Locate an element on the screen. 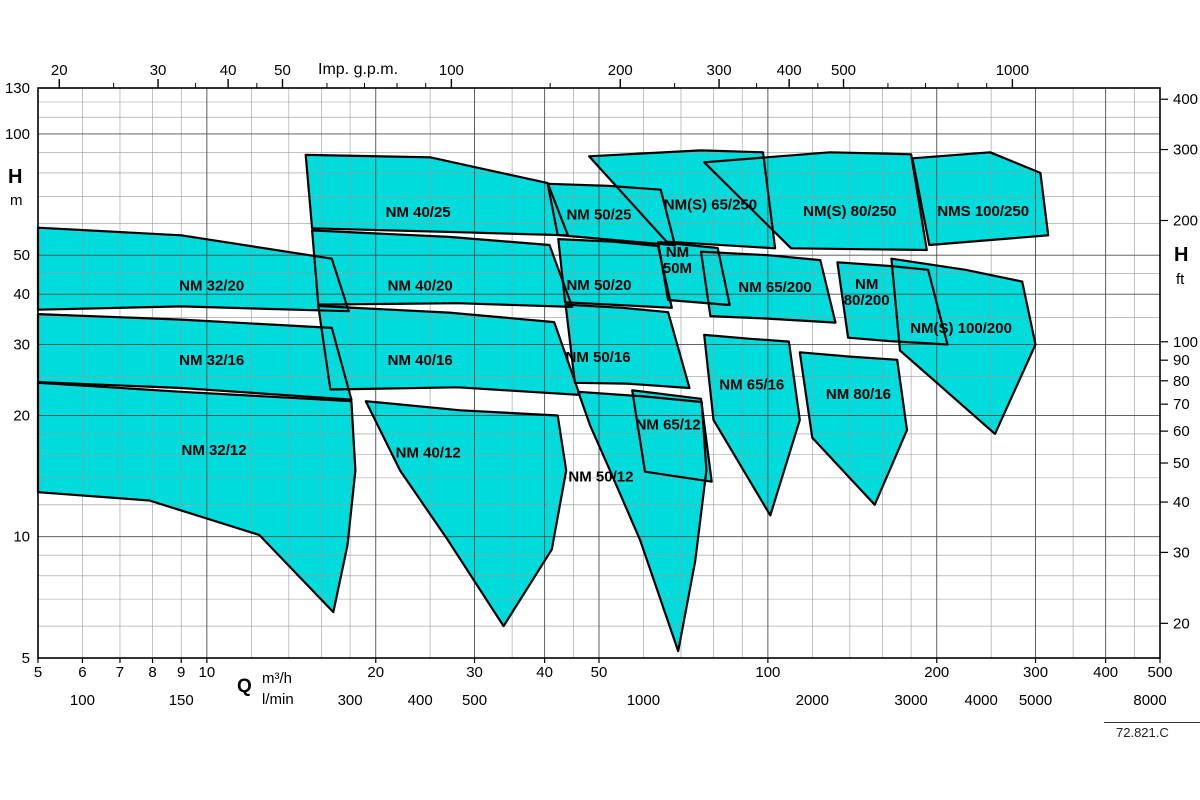 Image resolution: width=1200 pixels, height=800 pixels. bottom-axis-unit-lmin: l/min is located at coordinates (278, 699).